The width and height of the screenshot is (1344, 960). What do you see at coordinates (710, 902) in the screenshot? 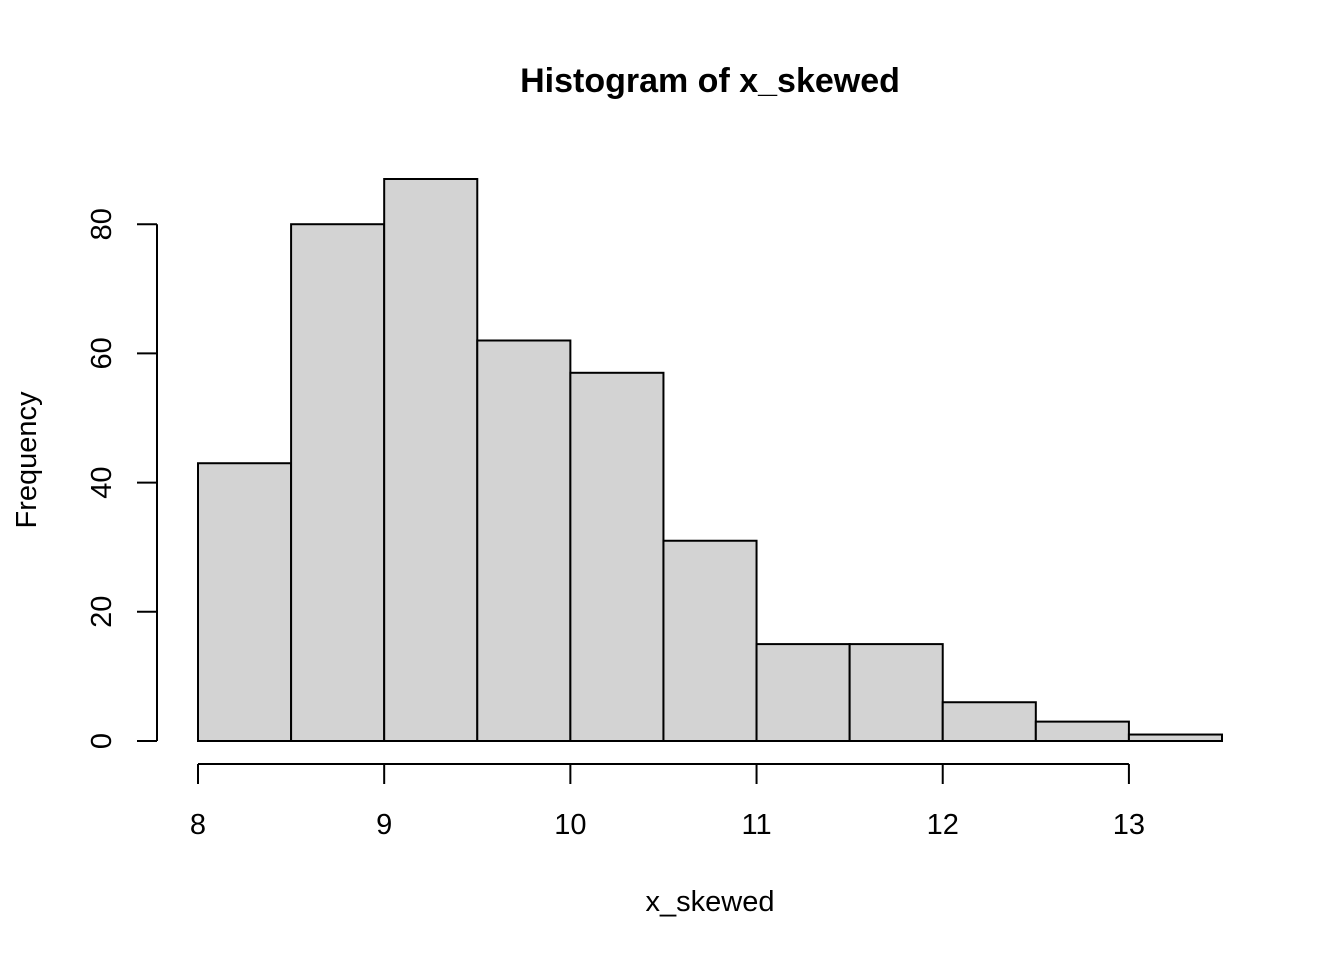
I see `x-axis-label: x_skewed` at bounding box center [710, 902].